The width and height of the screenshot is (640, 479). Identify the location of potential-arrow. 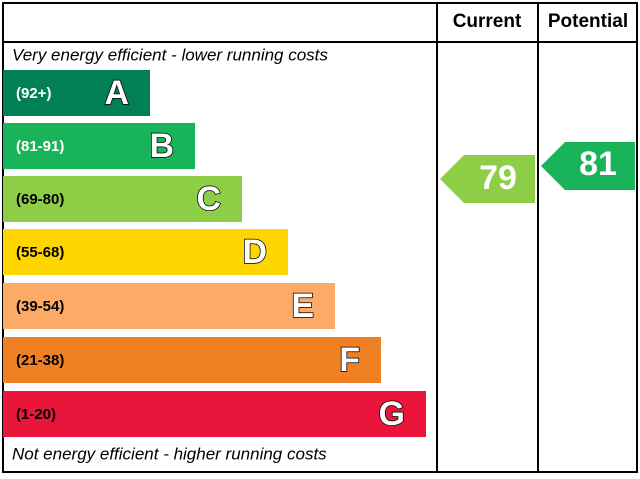
(588, 166).